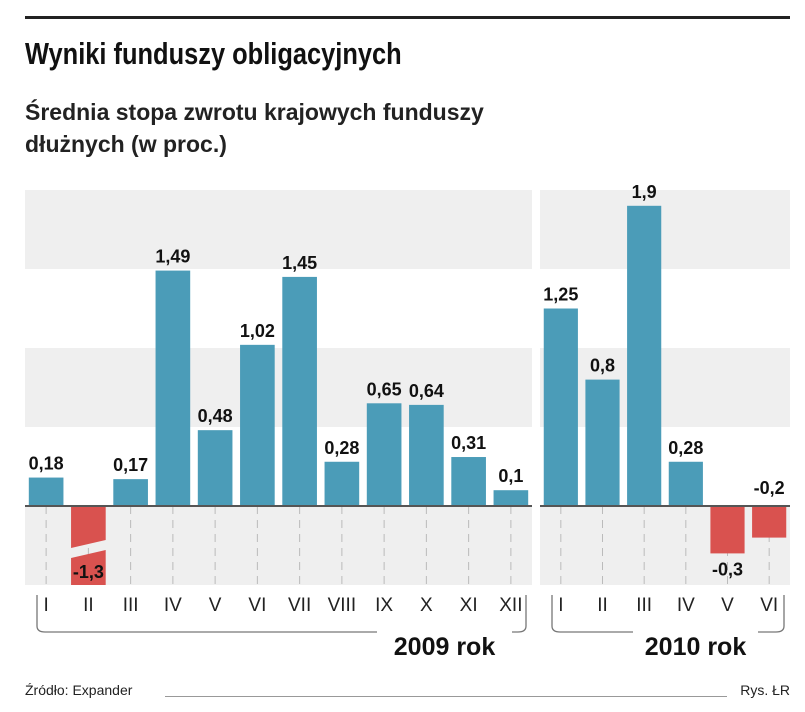 The width and height of the screenshot is (805, 712). Describe the element at coordinates (469, 605) in the screenshot. I see `x-tick-label: XI` at that location.